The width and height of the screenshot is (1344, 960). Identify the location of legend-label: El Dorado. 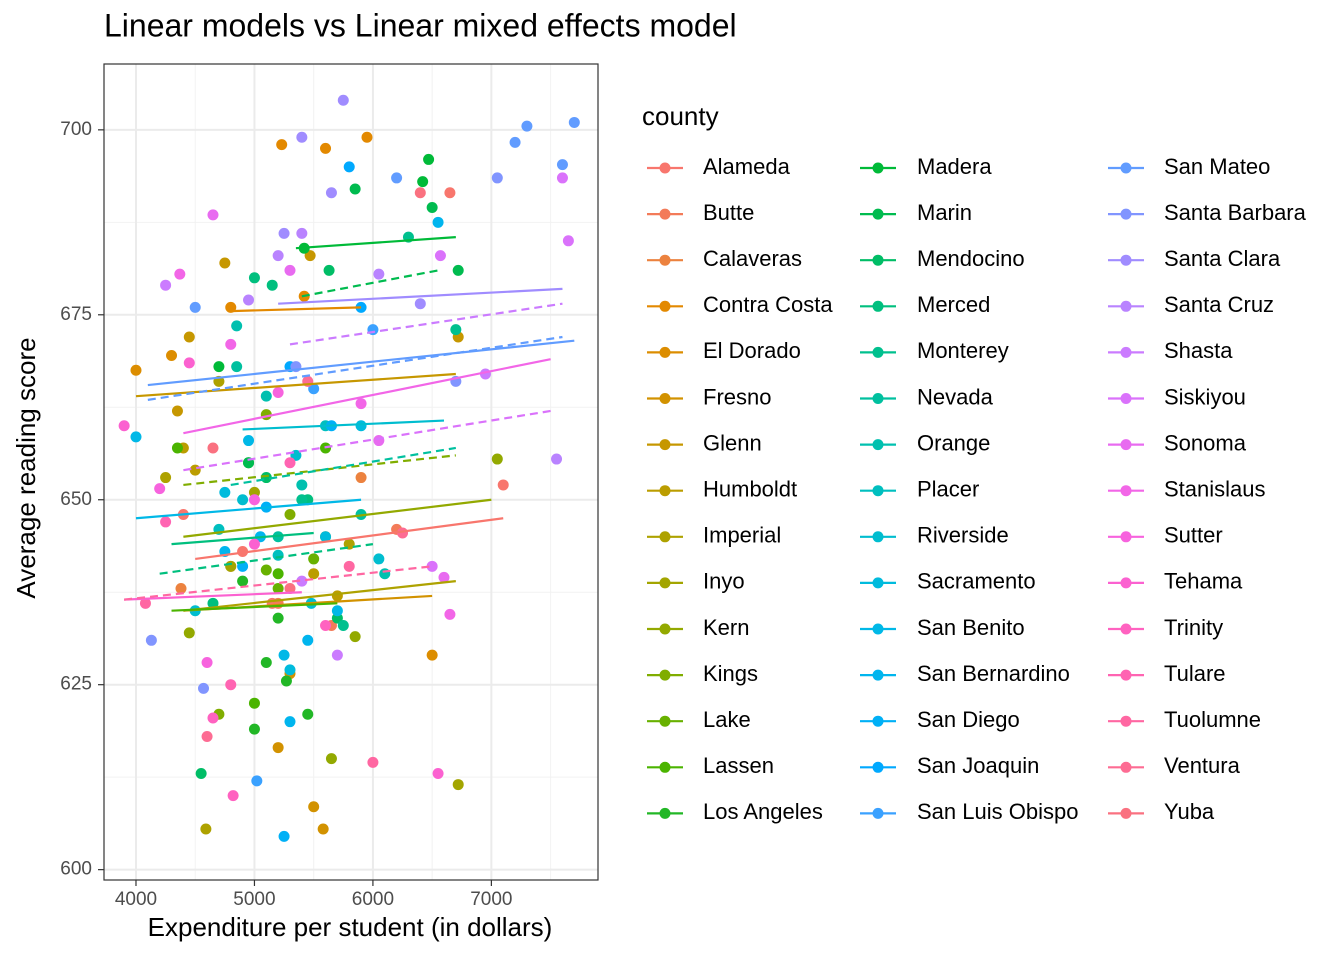
(752, 350).